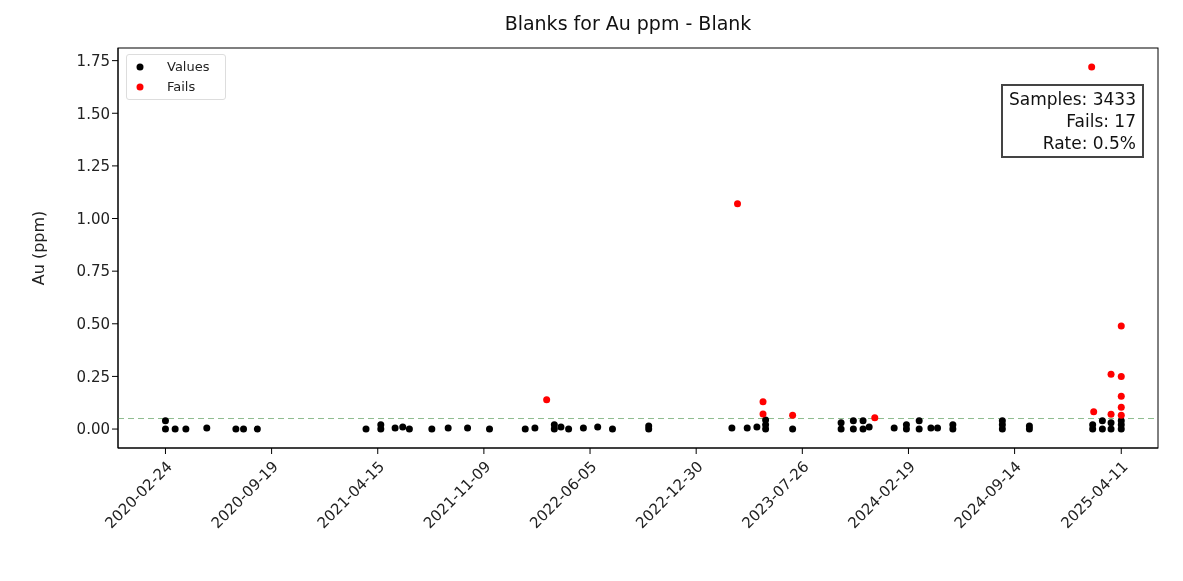  What do you see at coordinates (188, 67) in the screenshot?
I see `legend-label: Values` at bounding box center [188, 67].